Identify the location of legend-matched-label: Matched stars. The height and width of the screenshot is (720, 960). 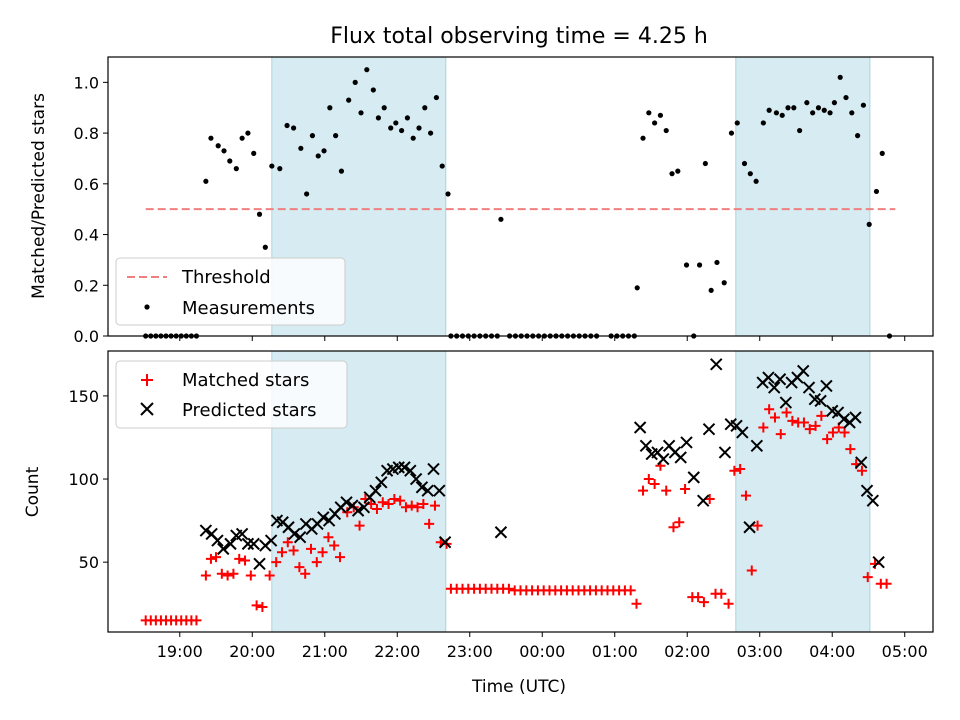
(245, 380).